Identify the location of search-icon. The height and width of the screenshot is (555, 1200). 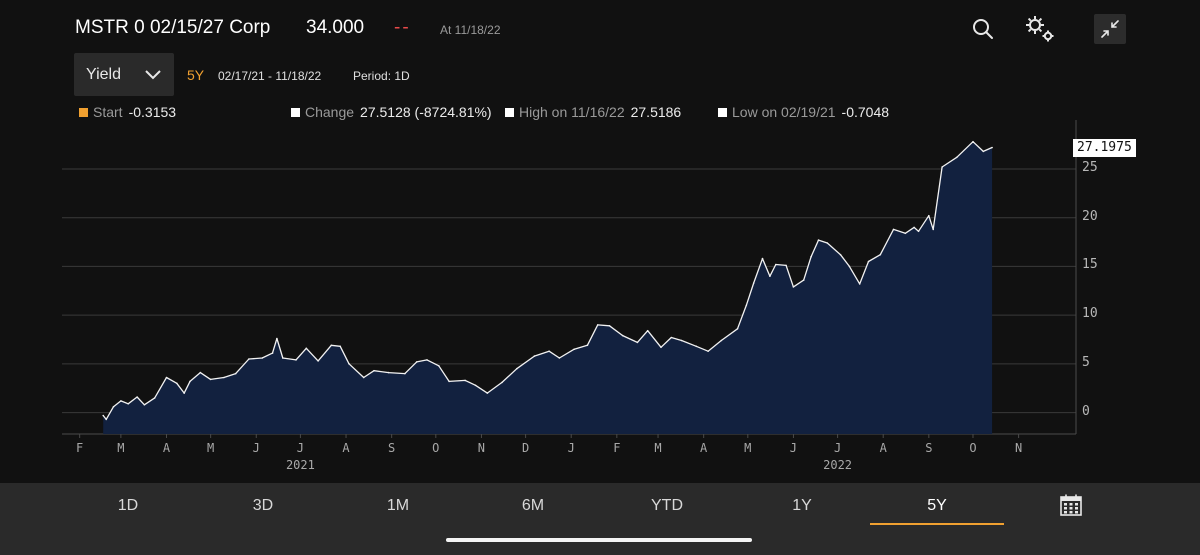
(983, 29).